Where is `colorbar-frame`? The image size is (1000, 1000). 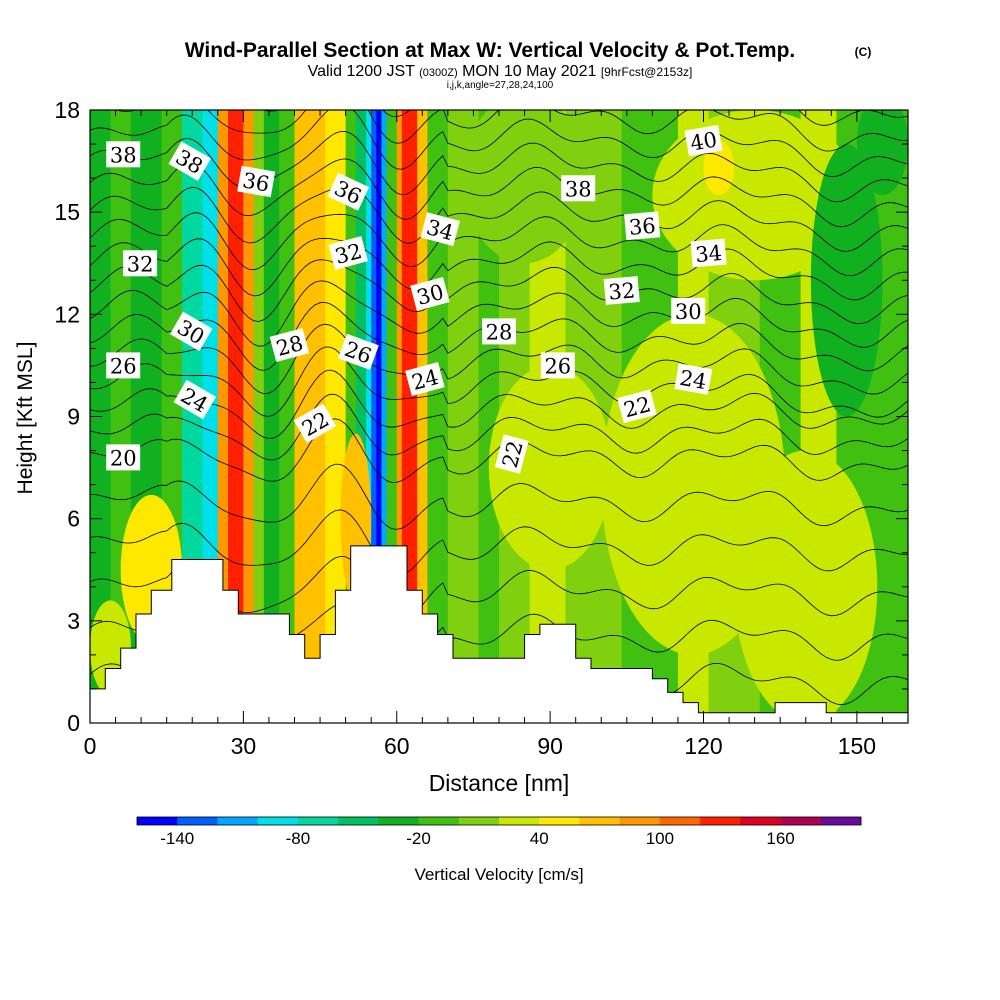 colorbar-frame is located at coordinates (499, 821).